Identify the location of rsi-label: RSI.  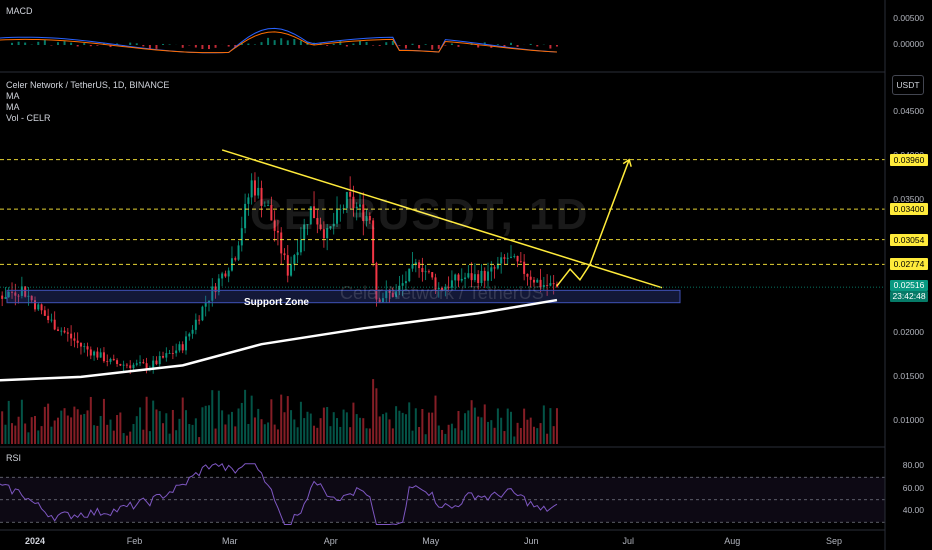
(14, 458).